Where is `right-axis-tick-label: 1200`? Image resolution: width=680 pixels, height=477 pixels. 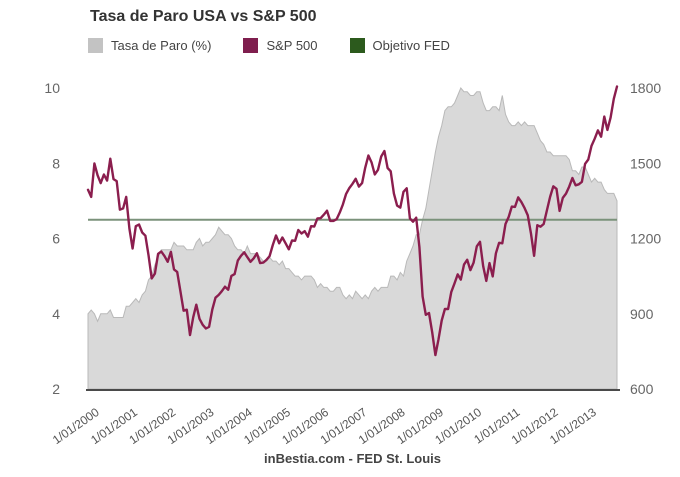
right-axis-tick-label: 1200 is located at coordinates (645, 239).